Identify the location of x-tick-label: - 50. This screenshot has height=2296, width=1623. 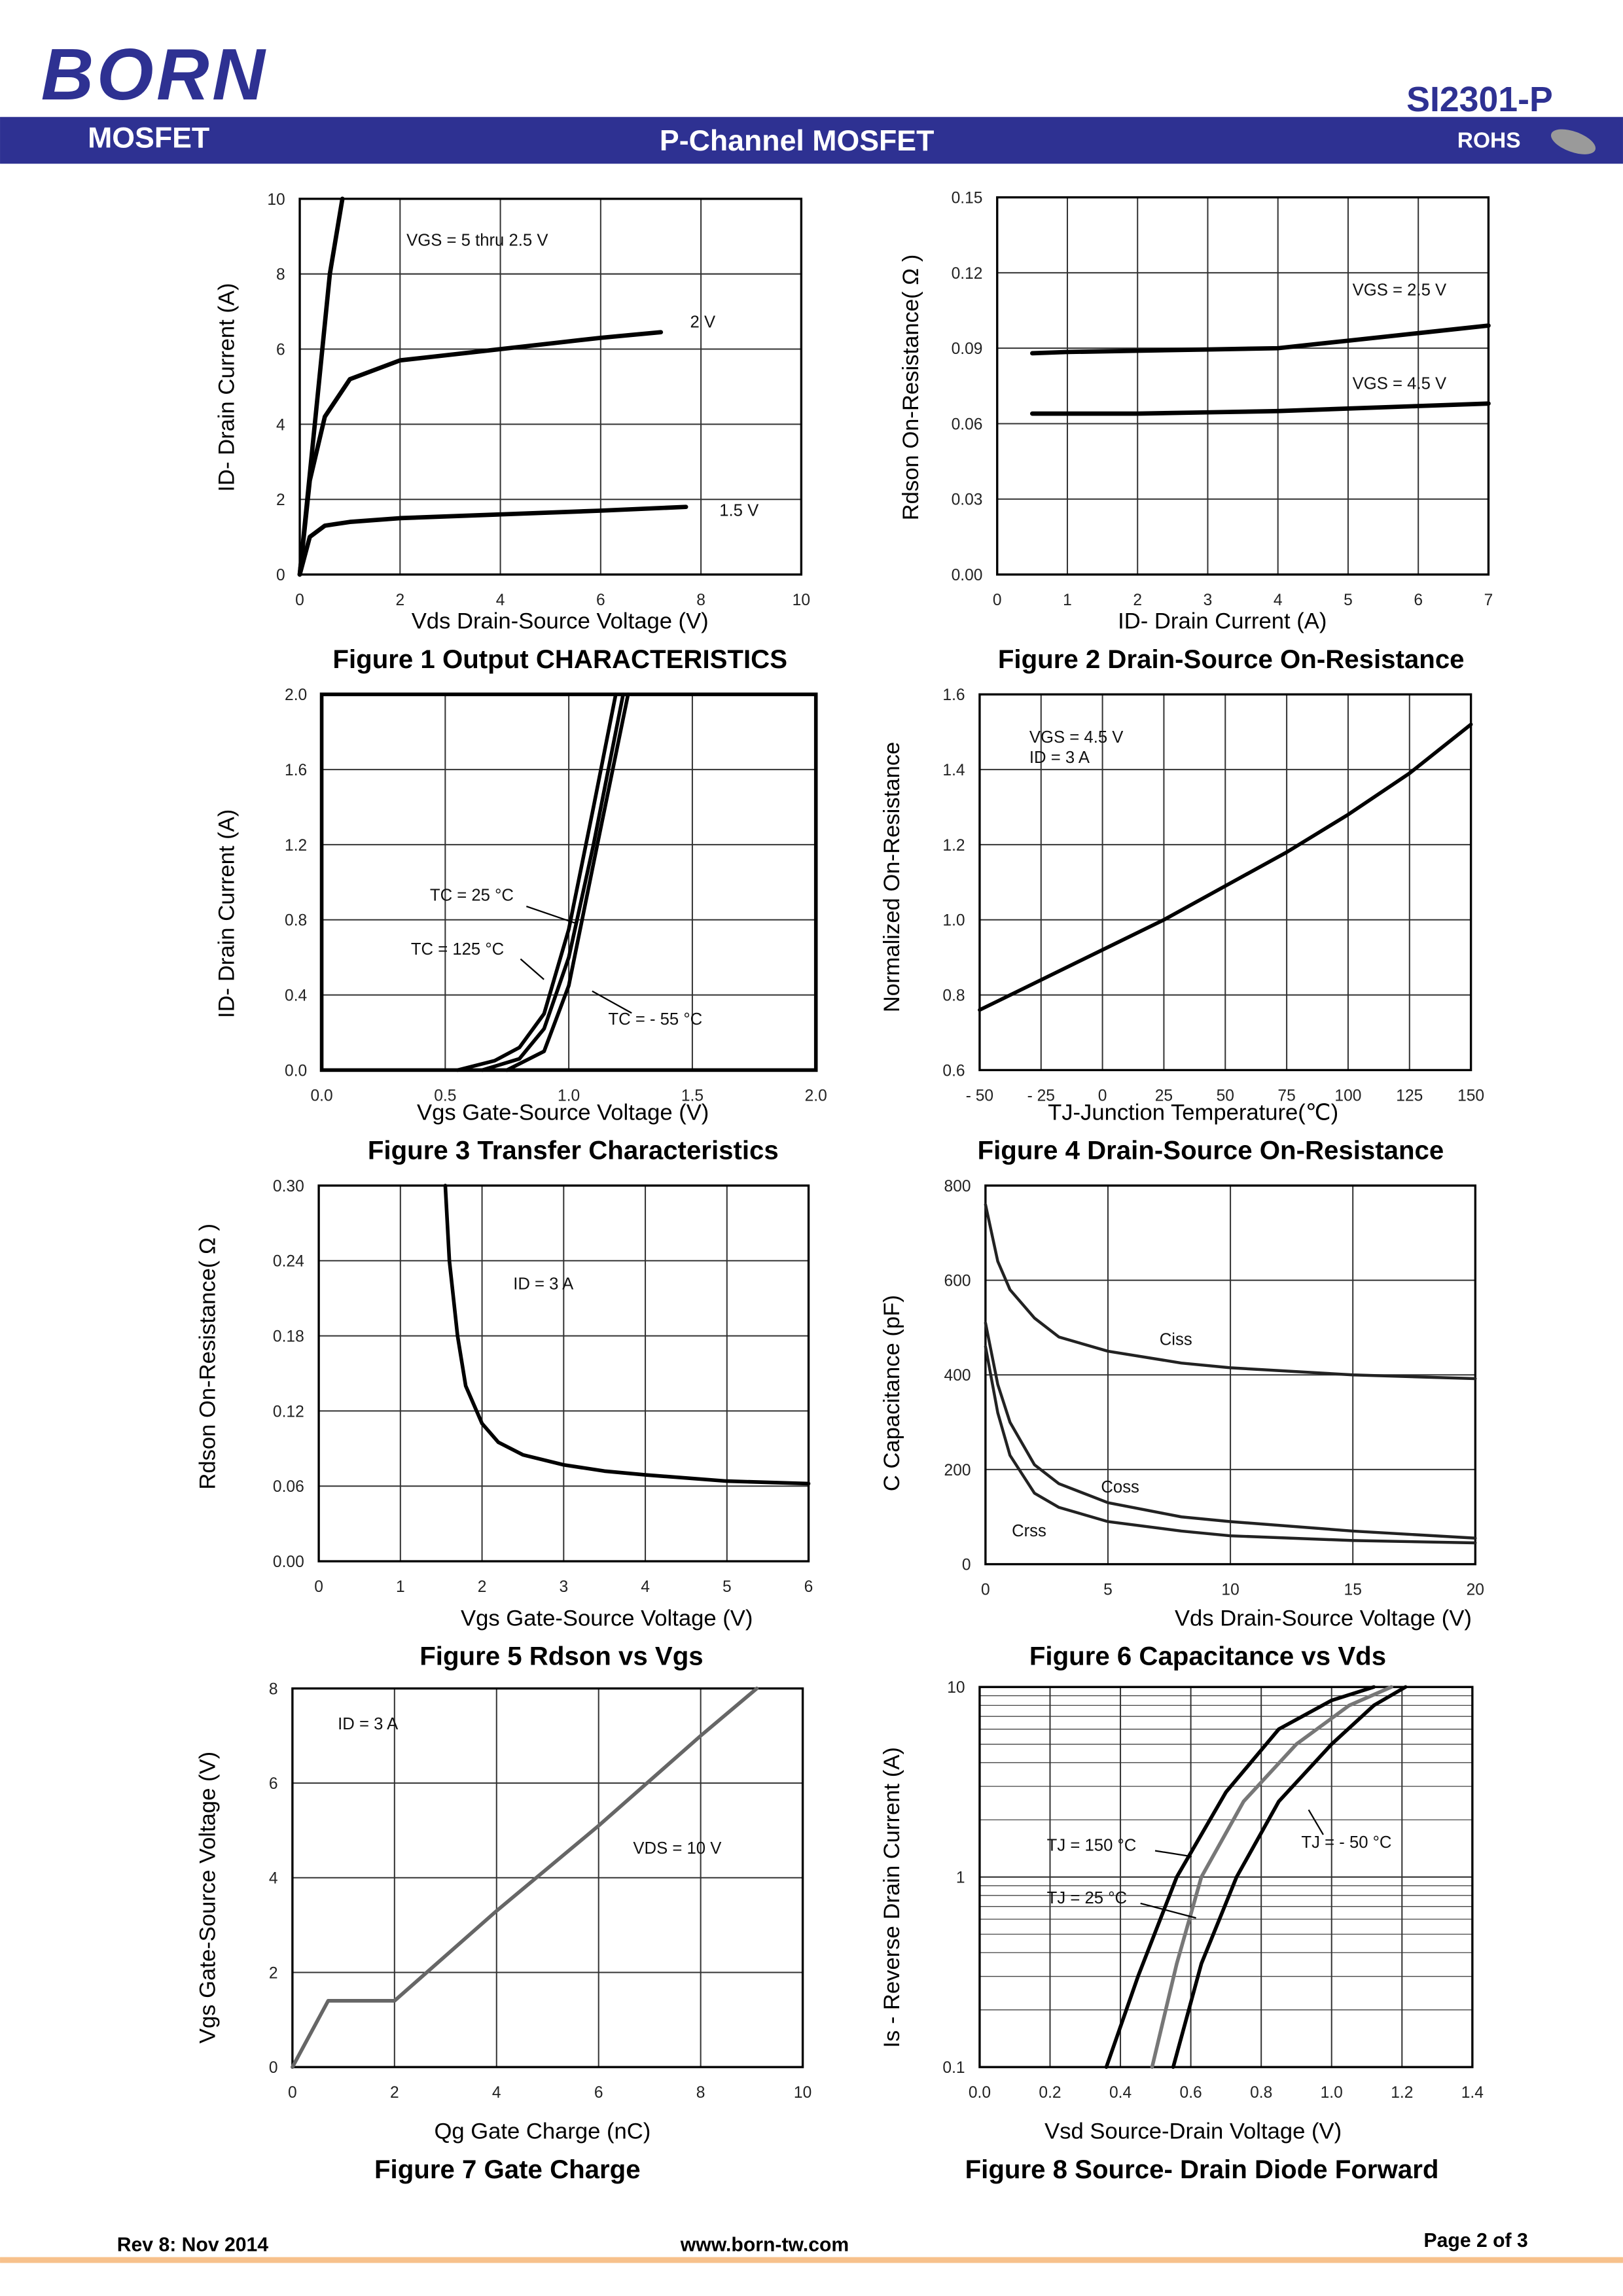
(979, 1095).